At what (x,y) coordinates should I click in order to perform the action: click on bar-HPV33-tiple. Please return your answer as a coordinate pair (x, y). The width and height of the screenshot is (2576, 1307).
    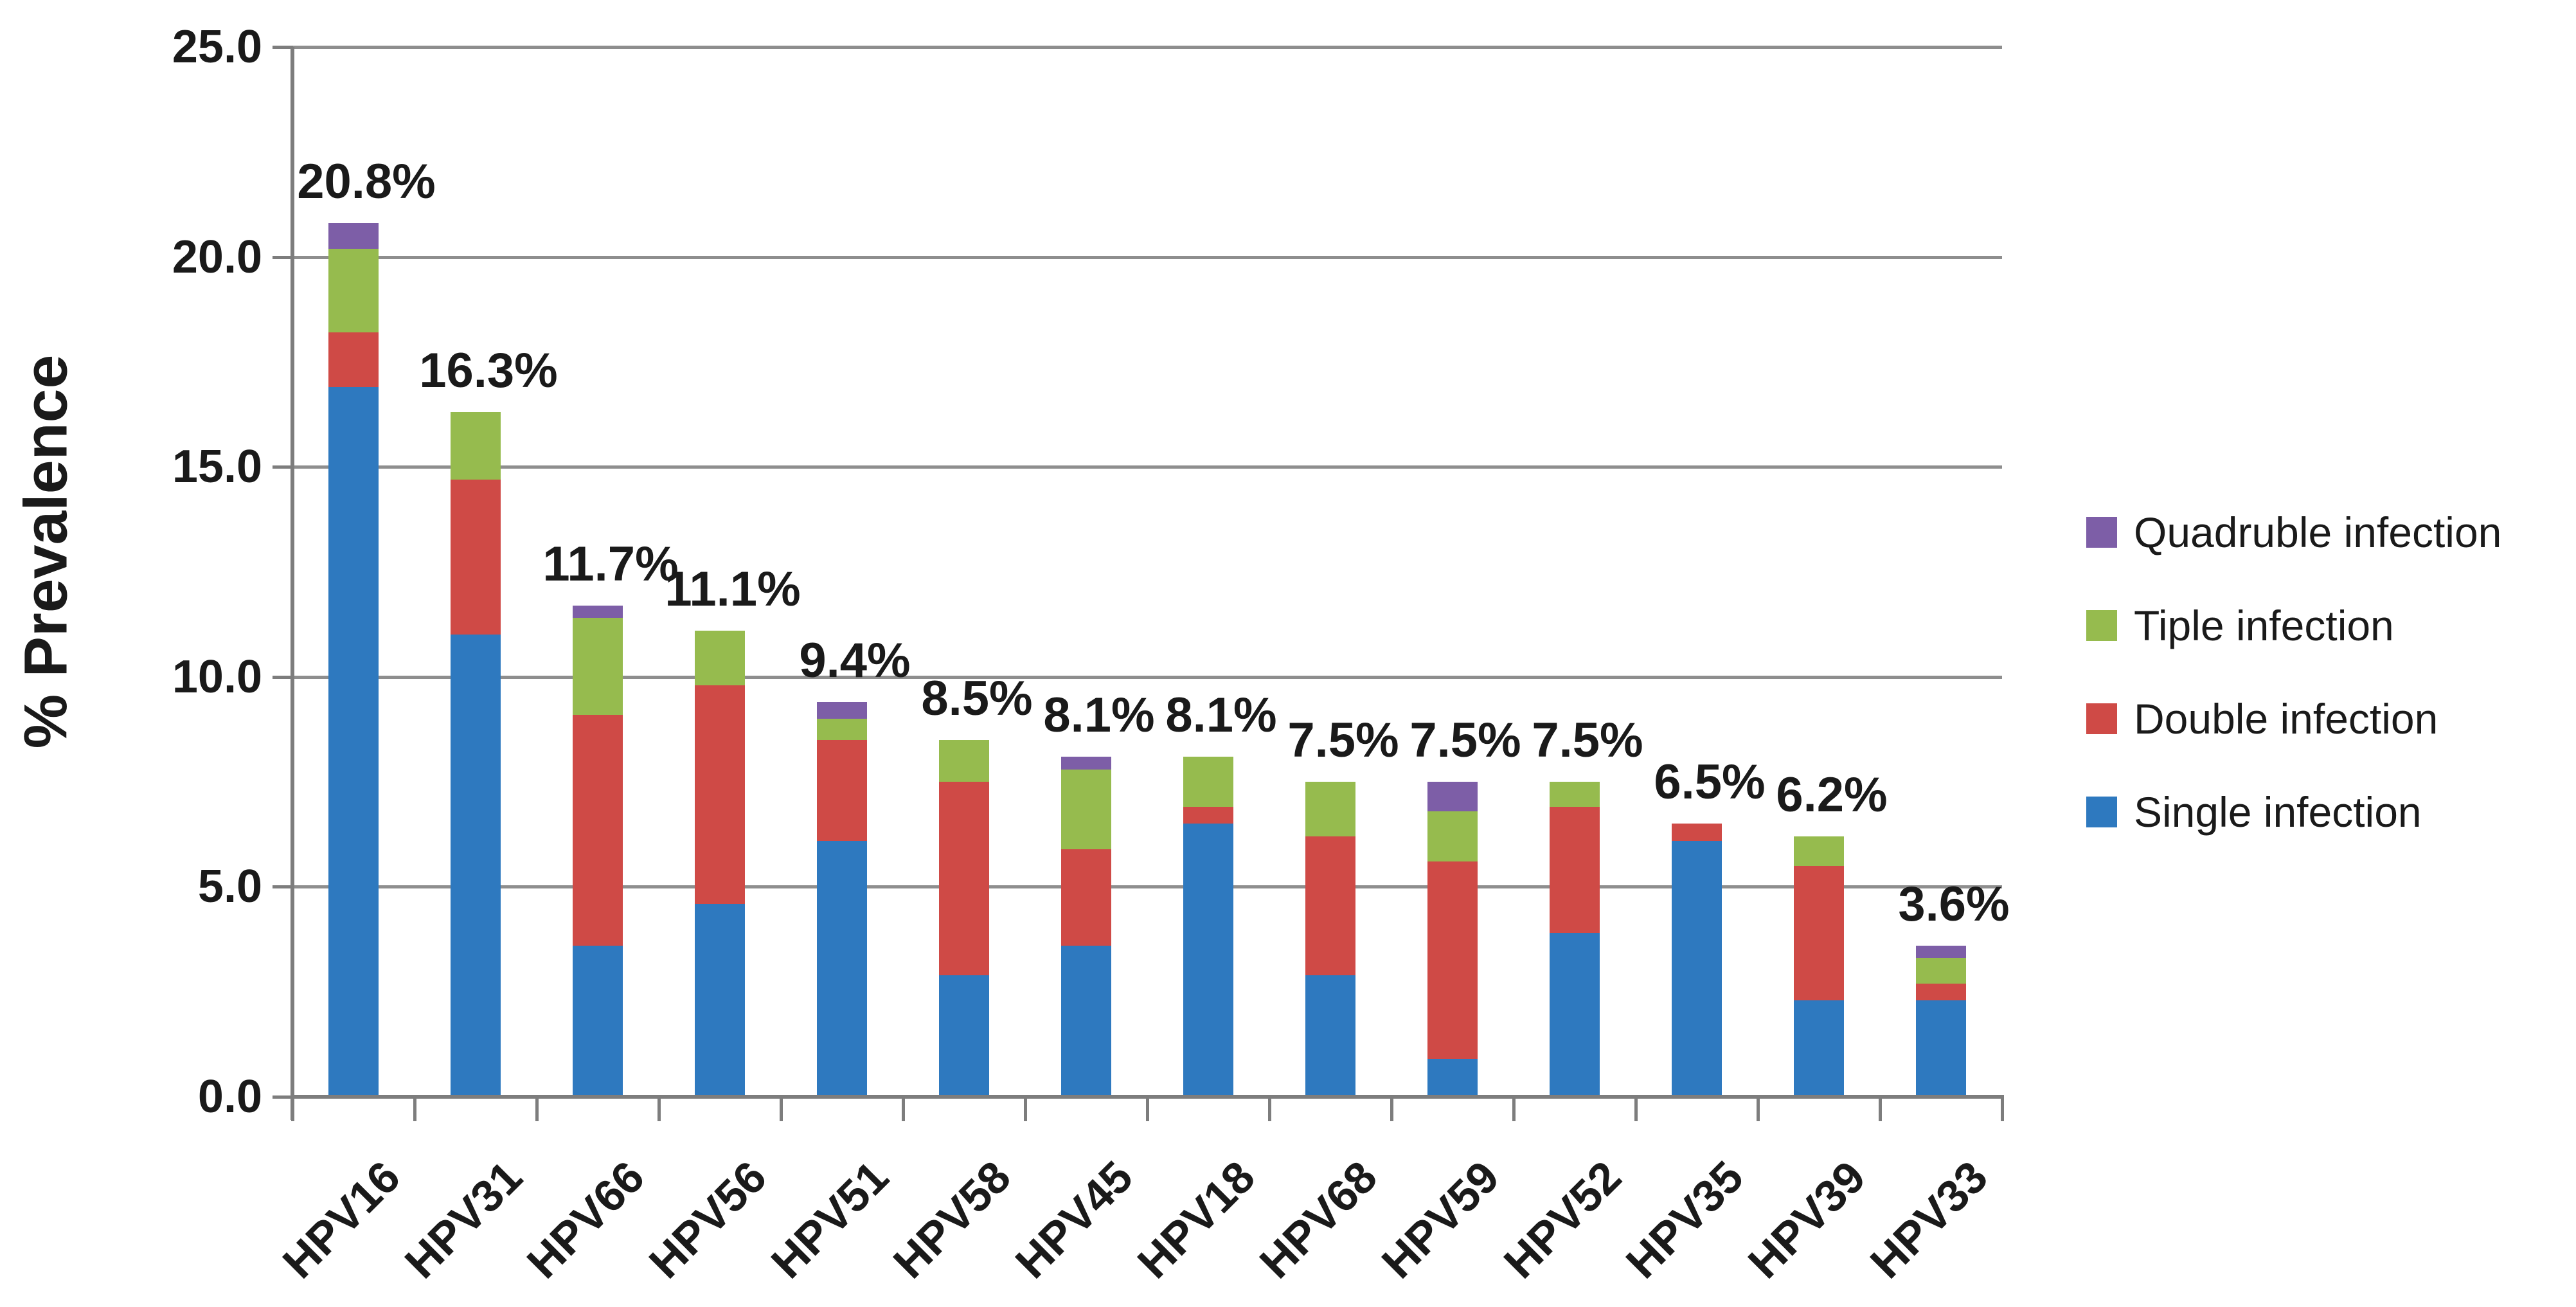
    Looking at the image, I should click on (1941, 971).